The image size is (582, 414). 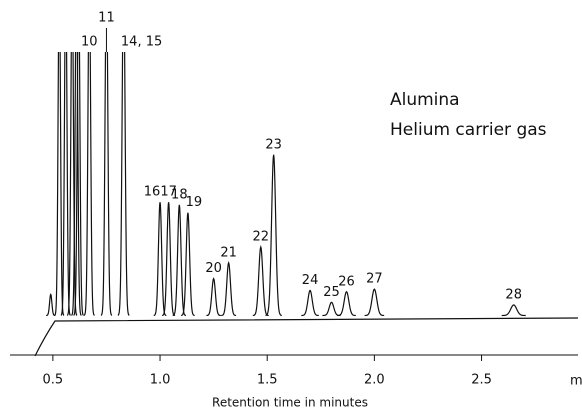 What do you see at coordinates (160, 380) in the screenshot?
I see `x-tick-label: 1.0` at bounding box center [160, 380].